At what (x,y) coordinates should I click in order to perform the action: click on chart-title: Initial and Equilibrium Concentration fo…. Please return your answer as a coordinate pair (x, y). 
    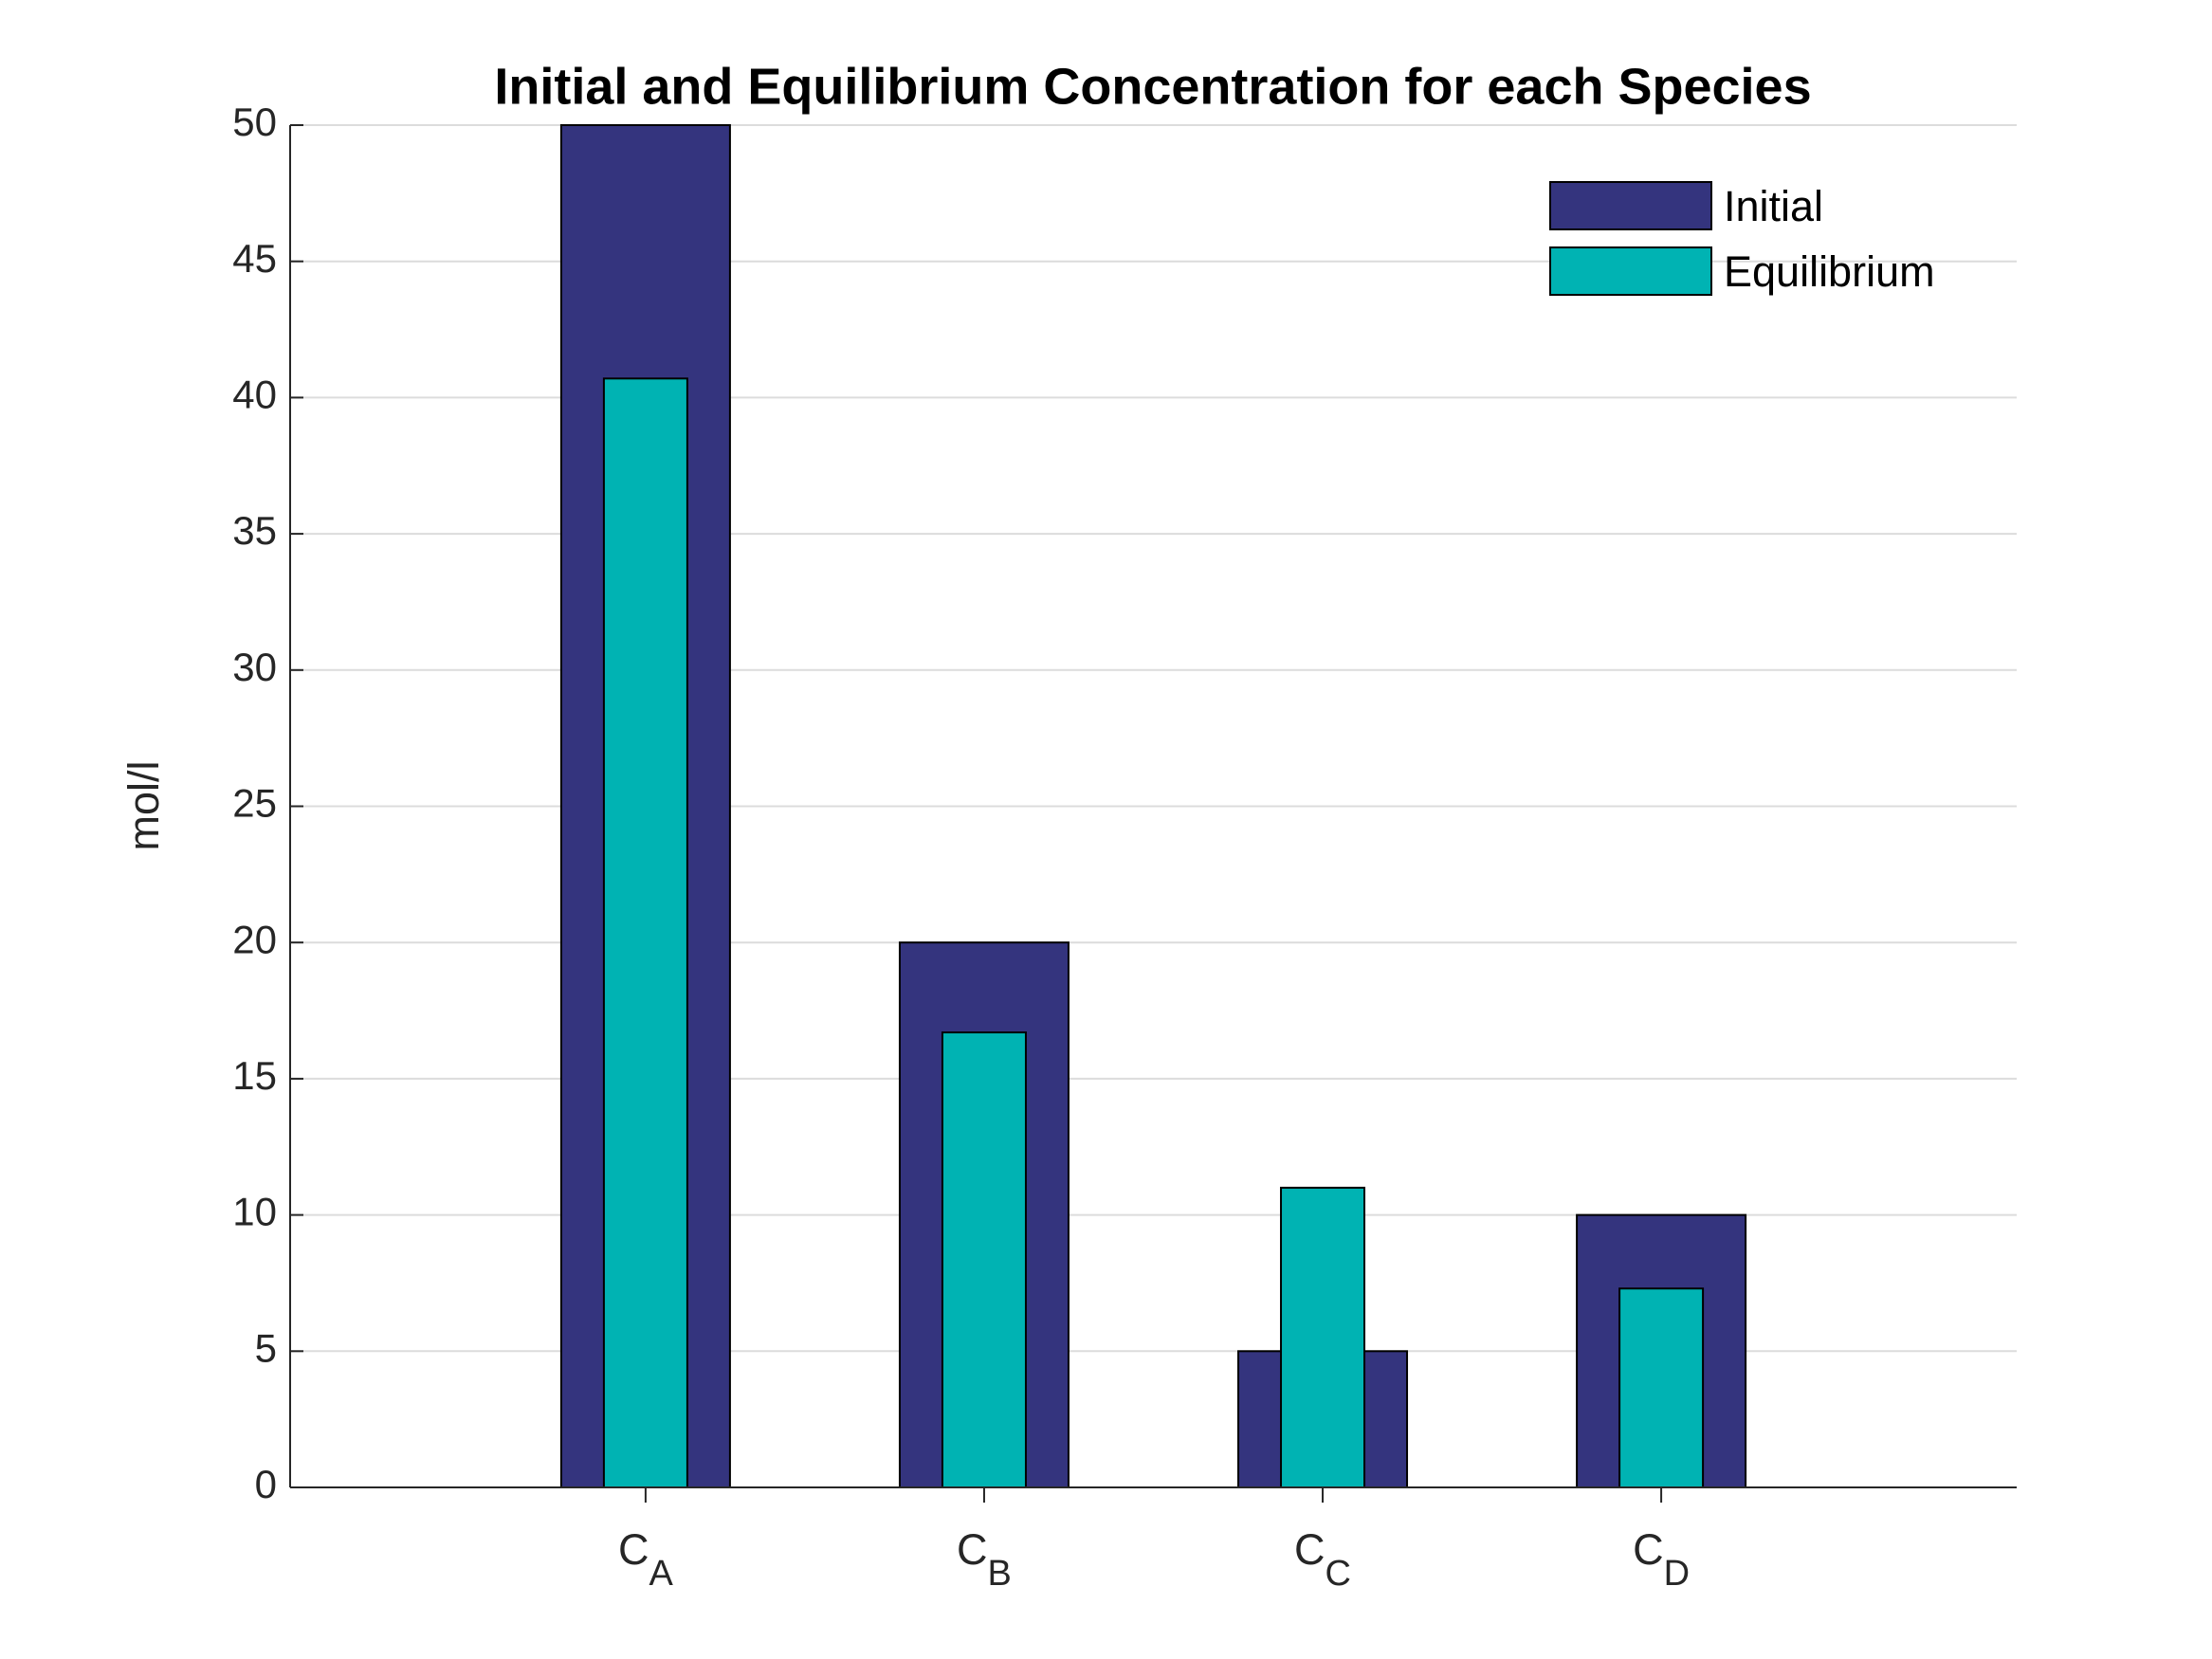
    Looking at the image, I should click on (1152, 86).